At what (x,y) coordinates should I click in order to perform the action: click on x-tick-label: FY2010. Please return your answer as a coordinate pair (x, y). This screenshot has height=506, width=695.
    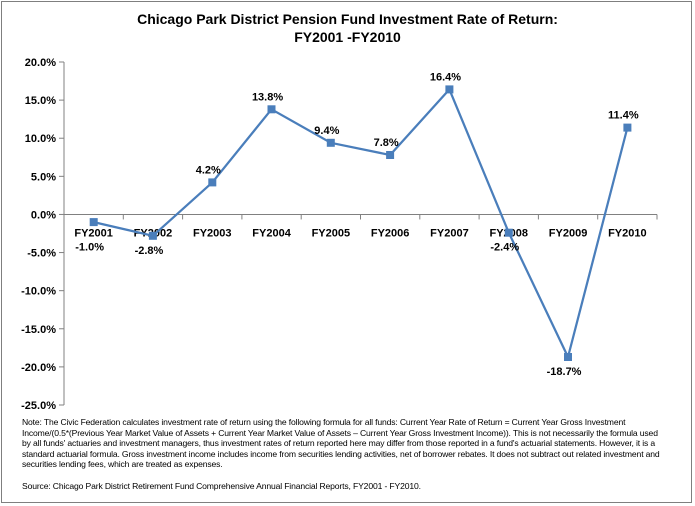
    Looking at the image, I should click on (627, 233).